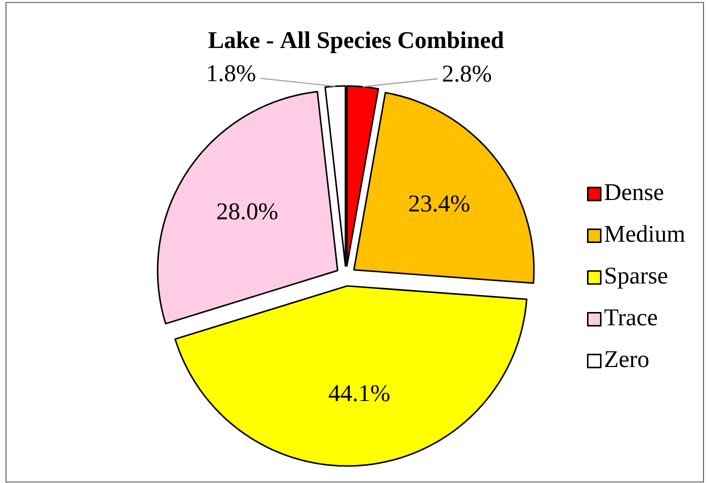 This screenshot has width=707, height=483. Describe the element at coordinates (359, 393) in the screenshot. I see `data-label: 44.1%` at that location.